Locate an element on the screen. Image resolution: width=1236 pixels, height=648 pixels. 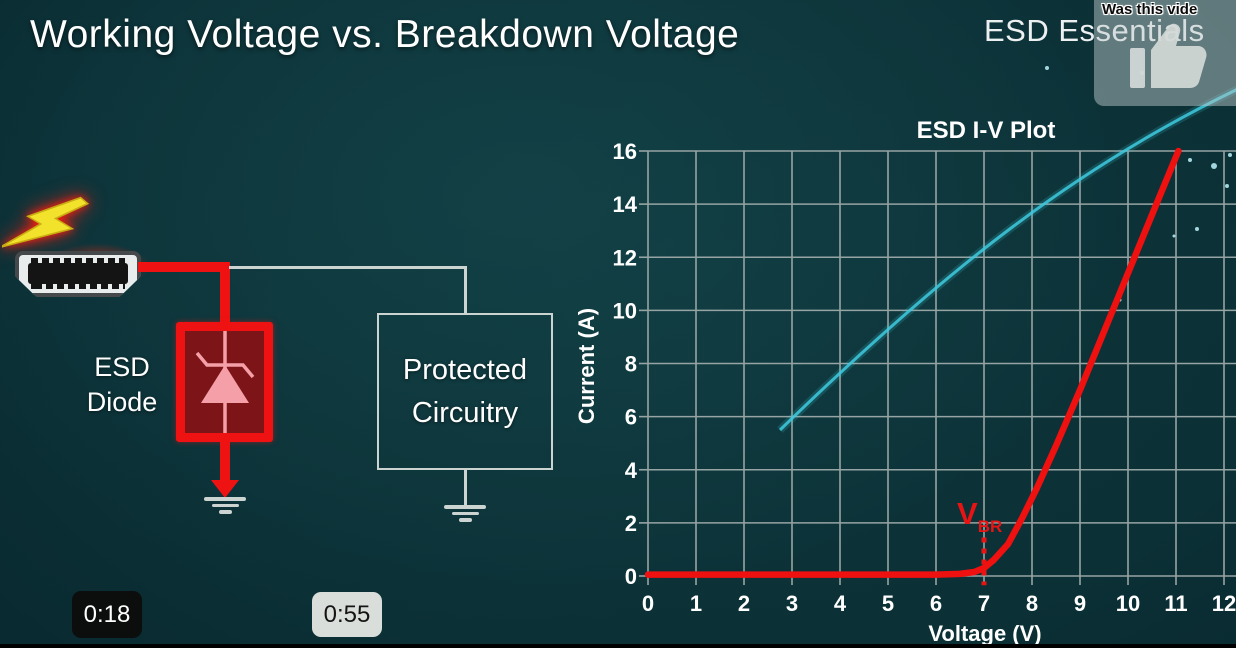
signal-wire-down is located at coordinates (465, 290).